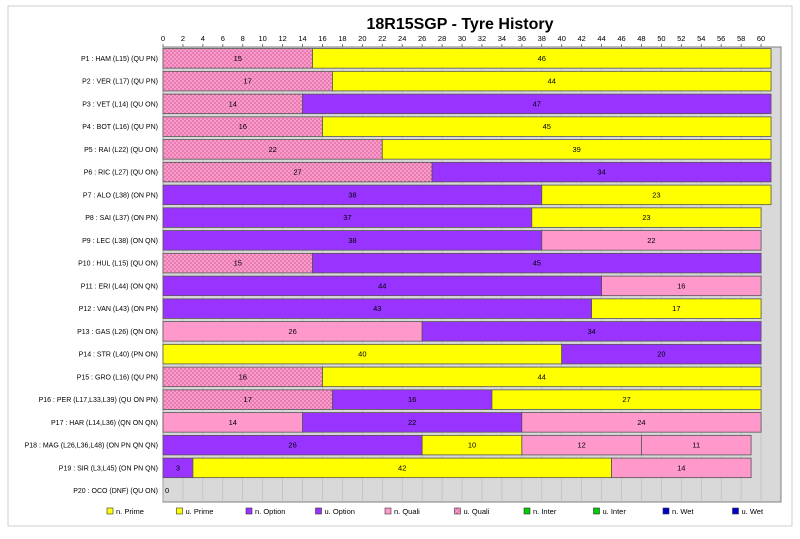 The width and height of the screenshot is (800, 539). Describe the element at coordinates (646, 217) in the screenshot. I see `stint-value-label: 23` at that location.